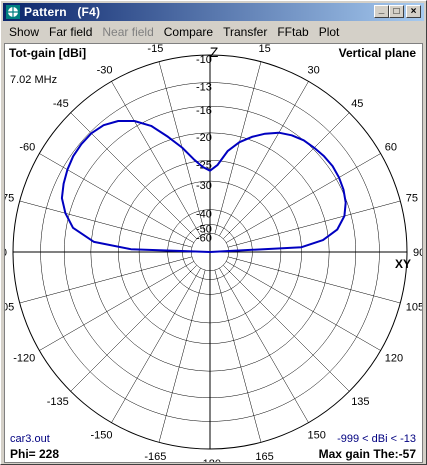  Describe the element at coordinates (394, 359) in the screenshot. I see `angle-label: 120` at that location.